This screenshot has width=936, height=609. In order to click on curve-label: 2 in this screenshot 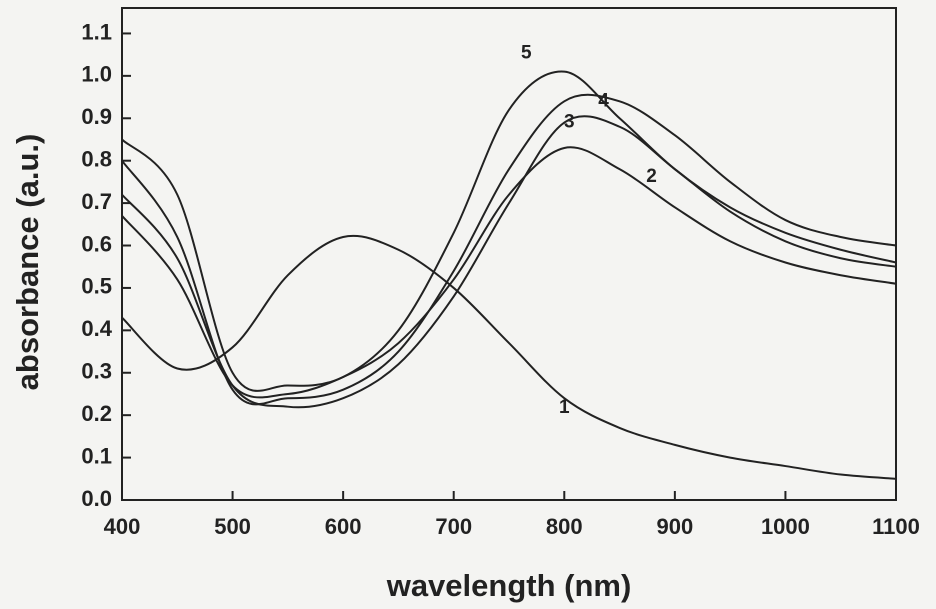, I will do `click(651, 176)`.